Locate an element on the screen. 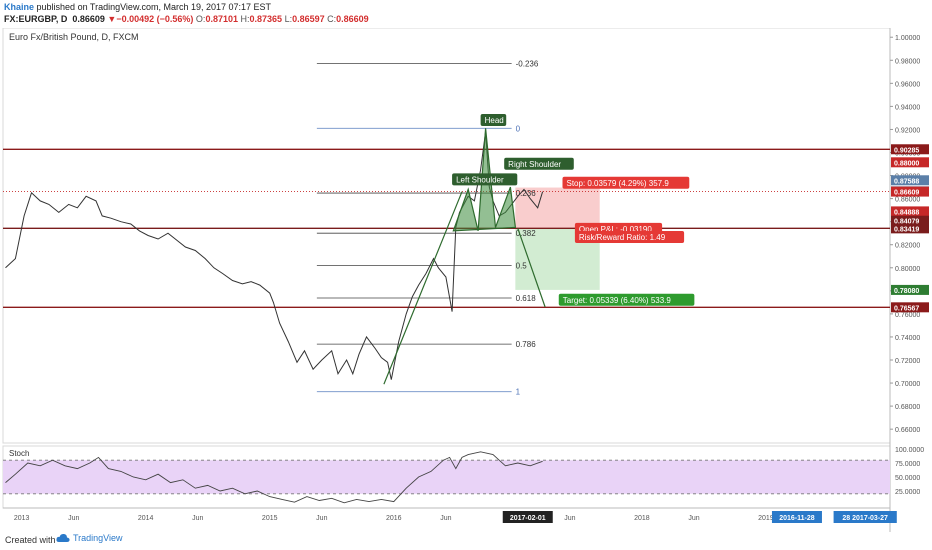  stop-label: Stop: 0.03579 (4.29%) 357.9 is located at coordinates (617, 183).